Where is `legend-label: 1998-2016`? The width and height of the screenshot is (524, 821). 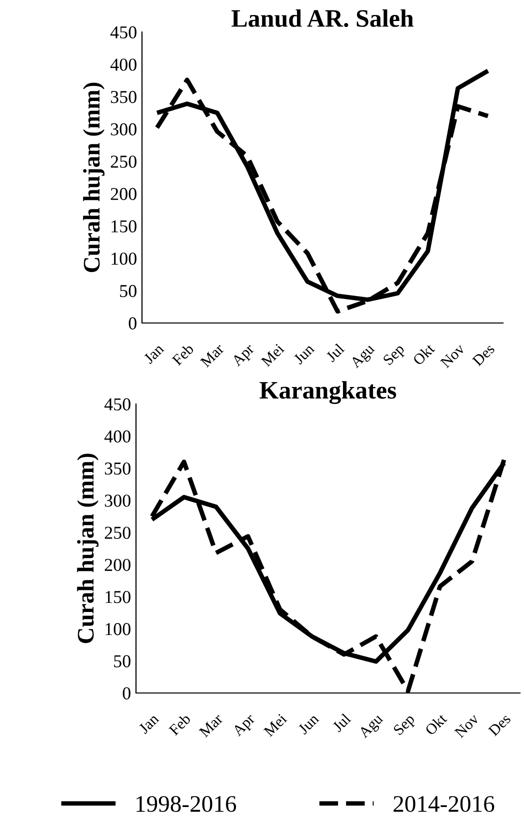 legend-label: 1998-2016 is located at coordinates (186, 804).